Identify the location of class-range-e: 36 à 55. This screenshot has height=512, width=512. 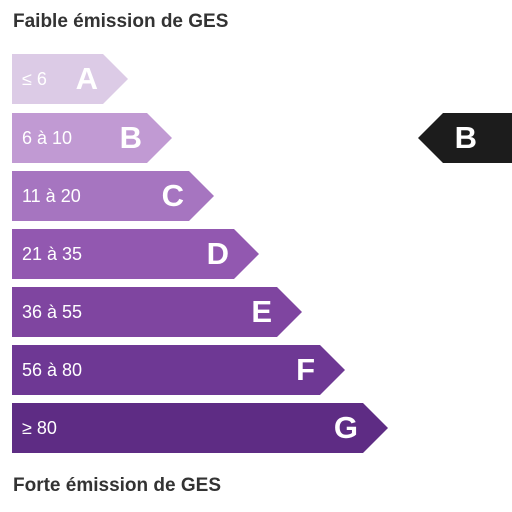
(52, 311).